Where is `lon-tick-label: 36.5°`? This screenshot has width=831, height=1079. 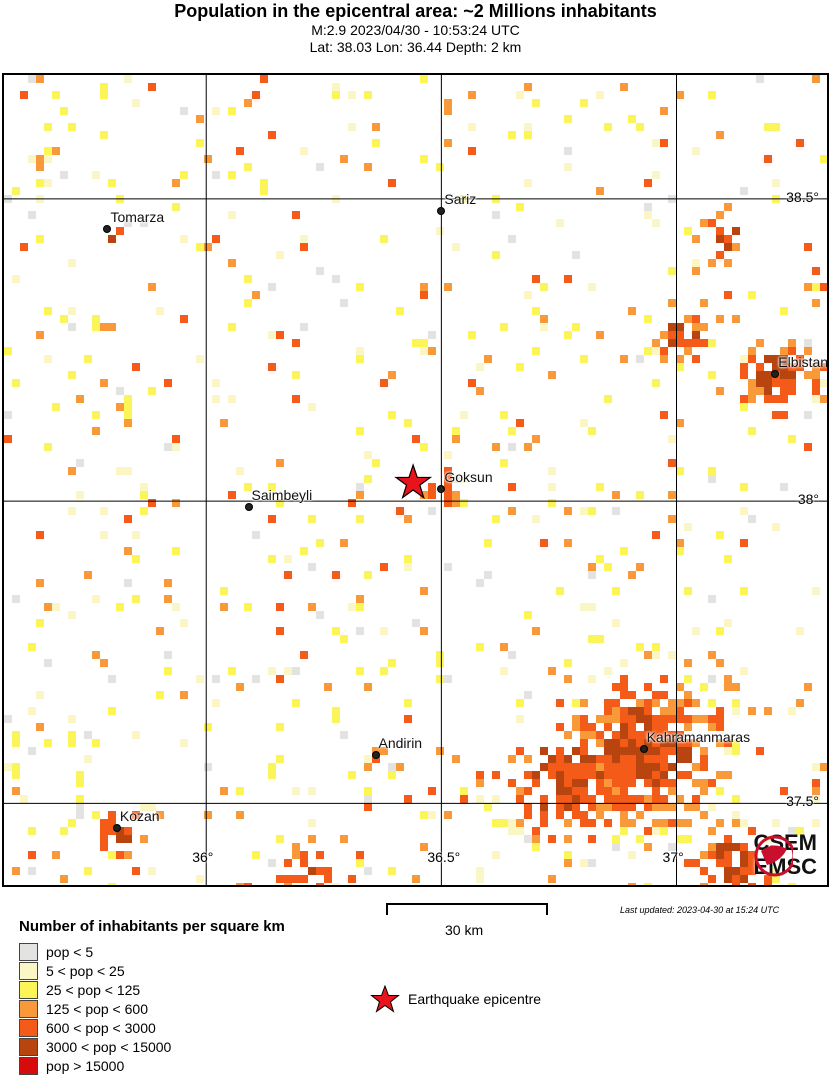 lon-tick-label: 36.5° is located at coordinates (444, 857).